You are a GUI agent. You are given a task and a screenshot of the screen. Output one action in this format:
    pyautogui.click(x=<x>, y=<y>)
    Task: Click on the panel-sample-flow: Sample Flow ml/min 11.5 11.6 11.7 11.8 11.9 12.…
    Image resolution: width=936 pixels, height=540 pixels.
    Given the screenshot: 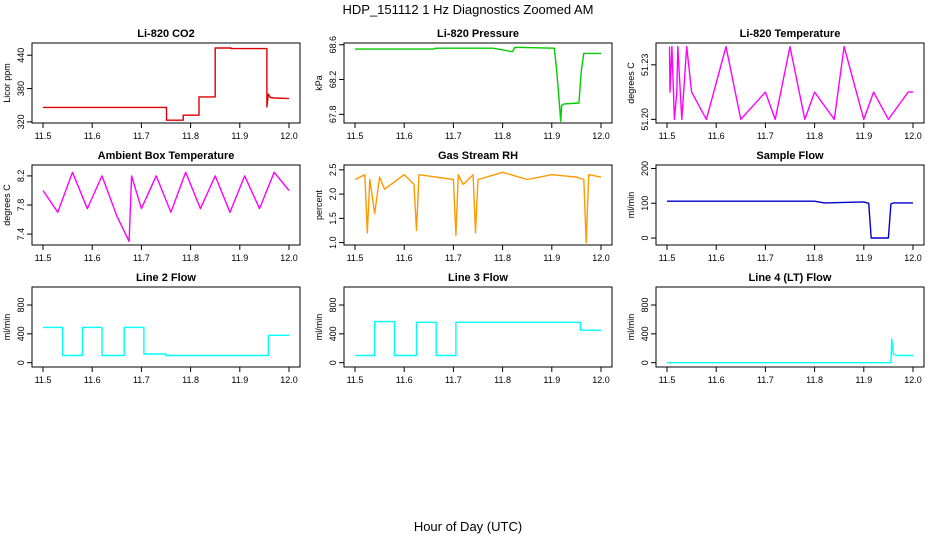 What is the action you would take?
    pyautogui.click(x=775, y=206)
    